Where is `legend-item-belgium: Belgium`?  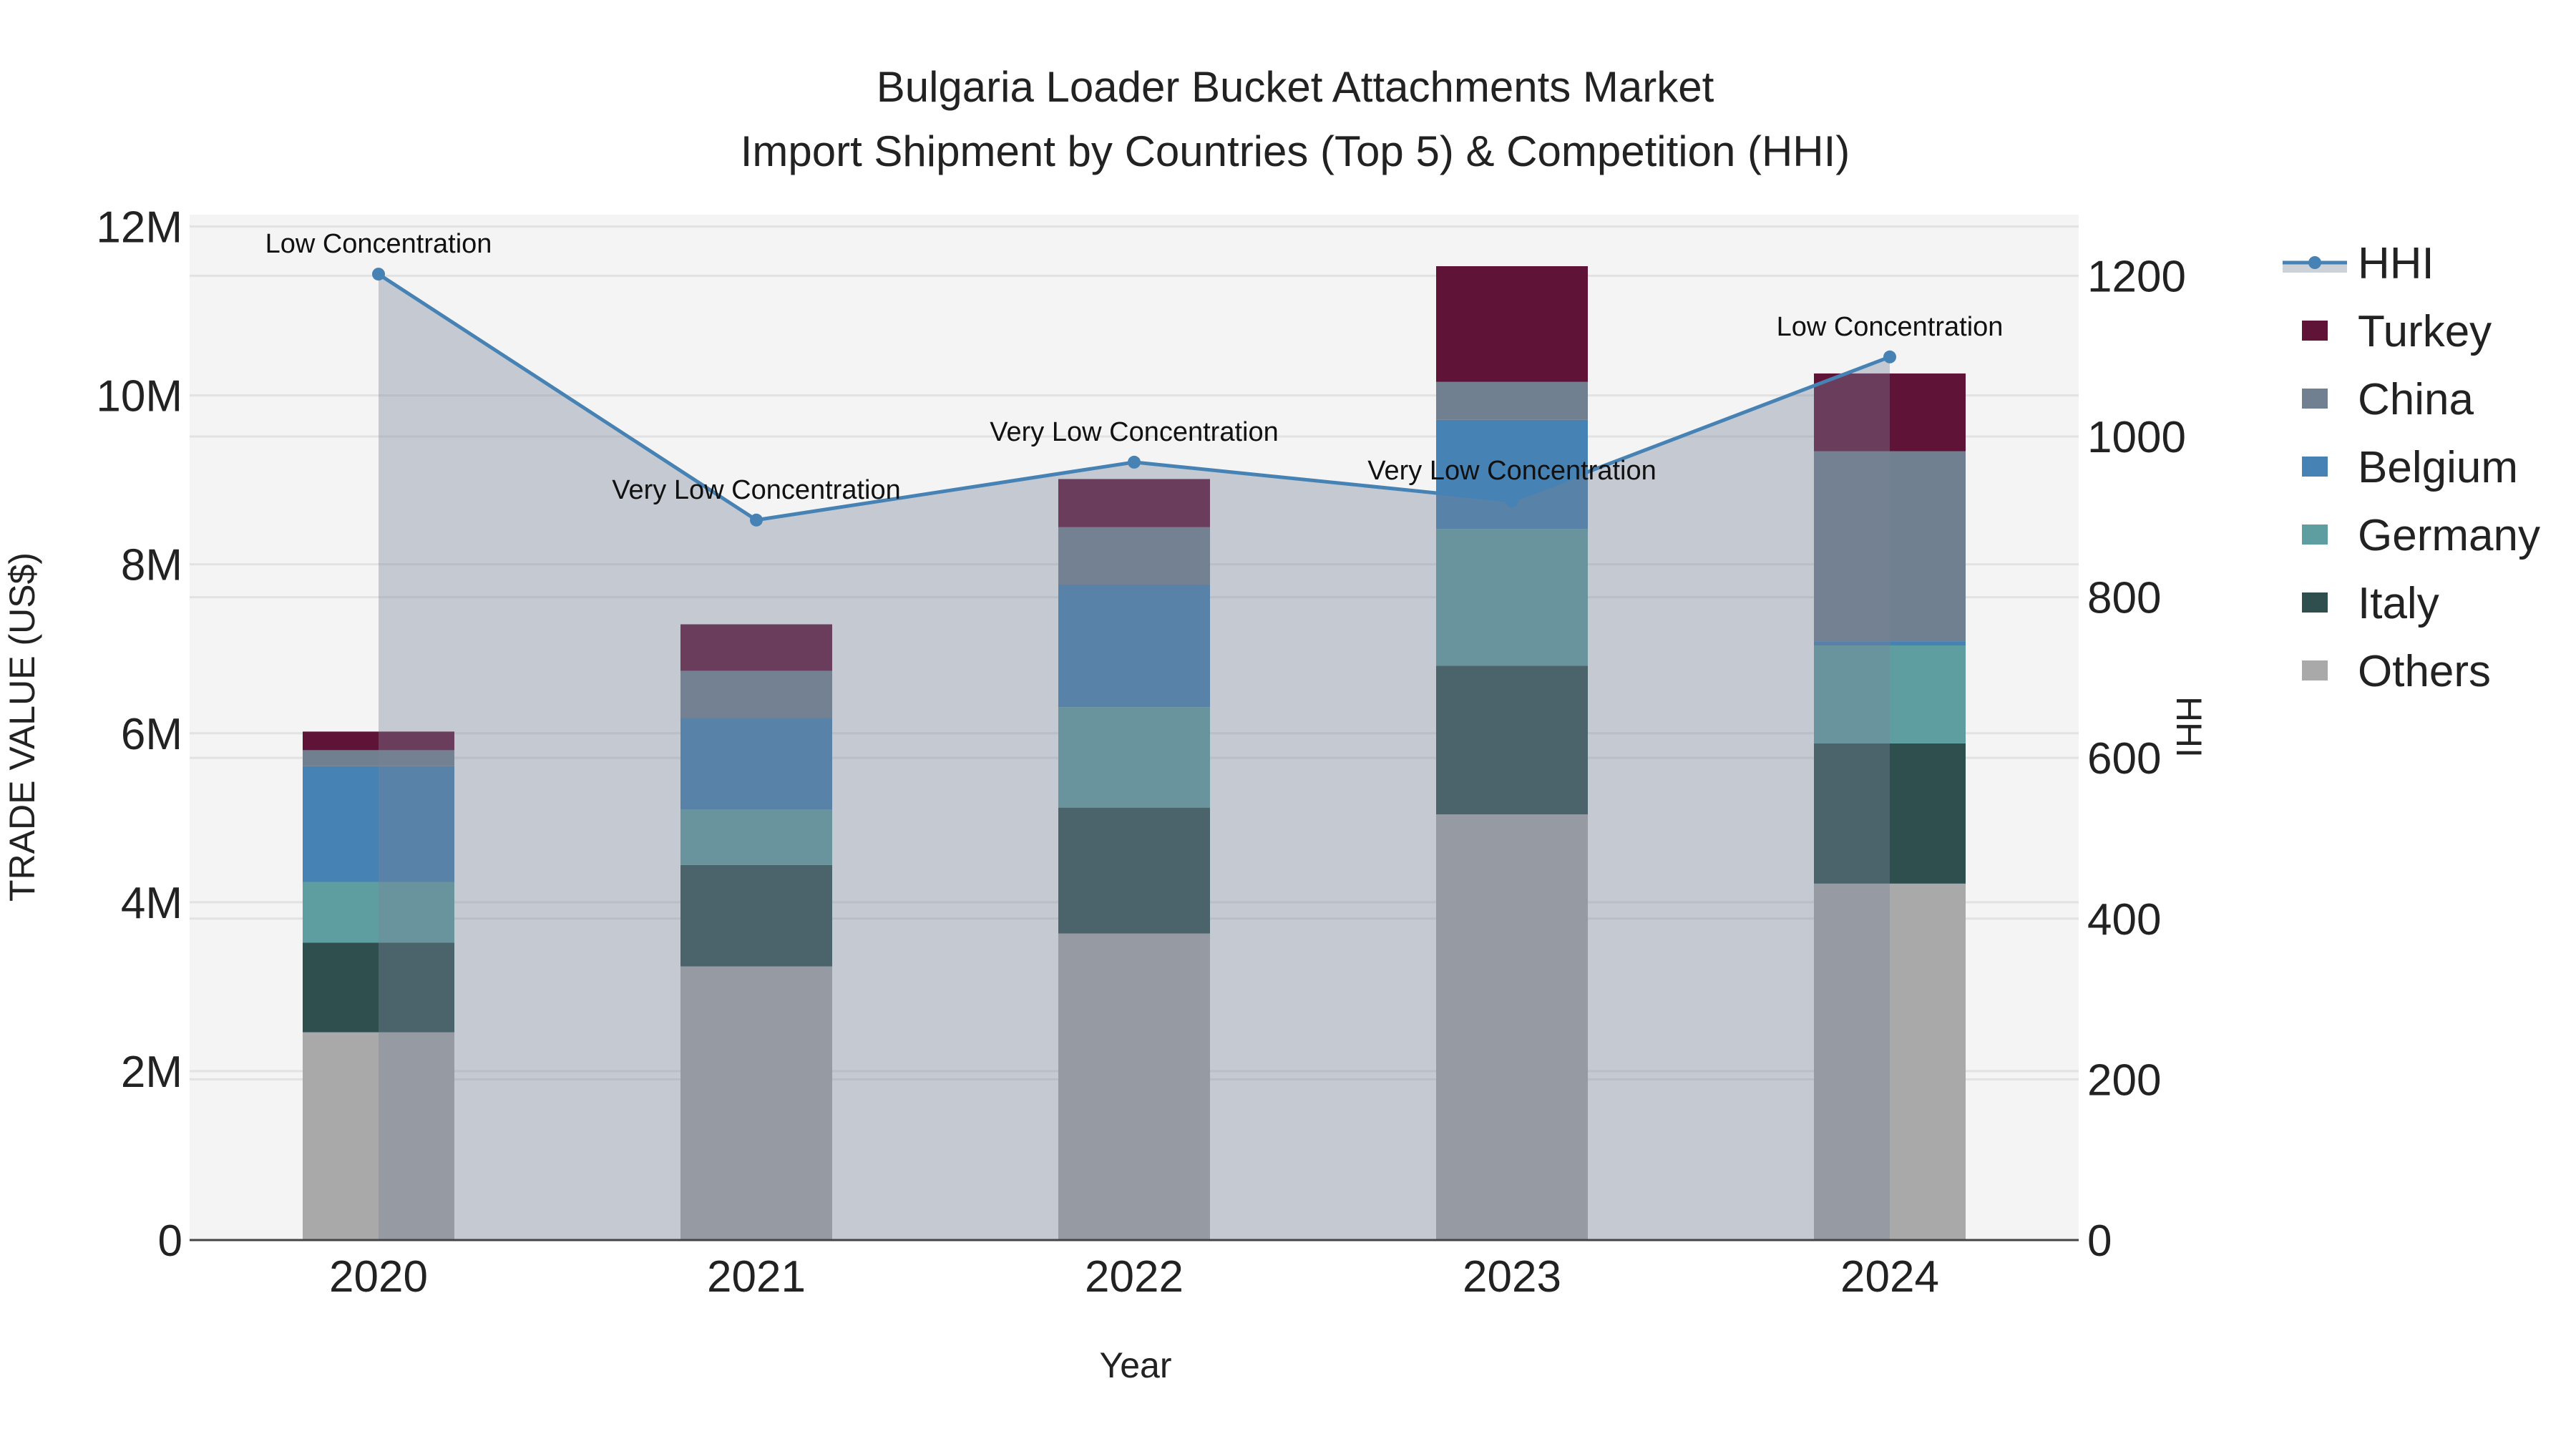 legend-item-belgium: Belgium is located at coordinates (2410, 467).